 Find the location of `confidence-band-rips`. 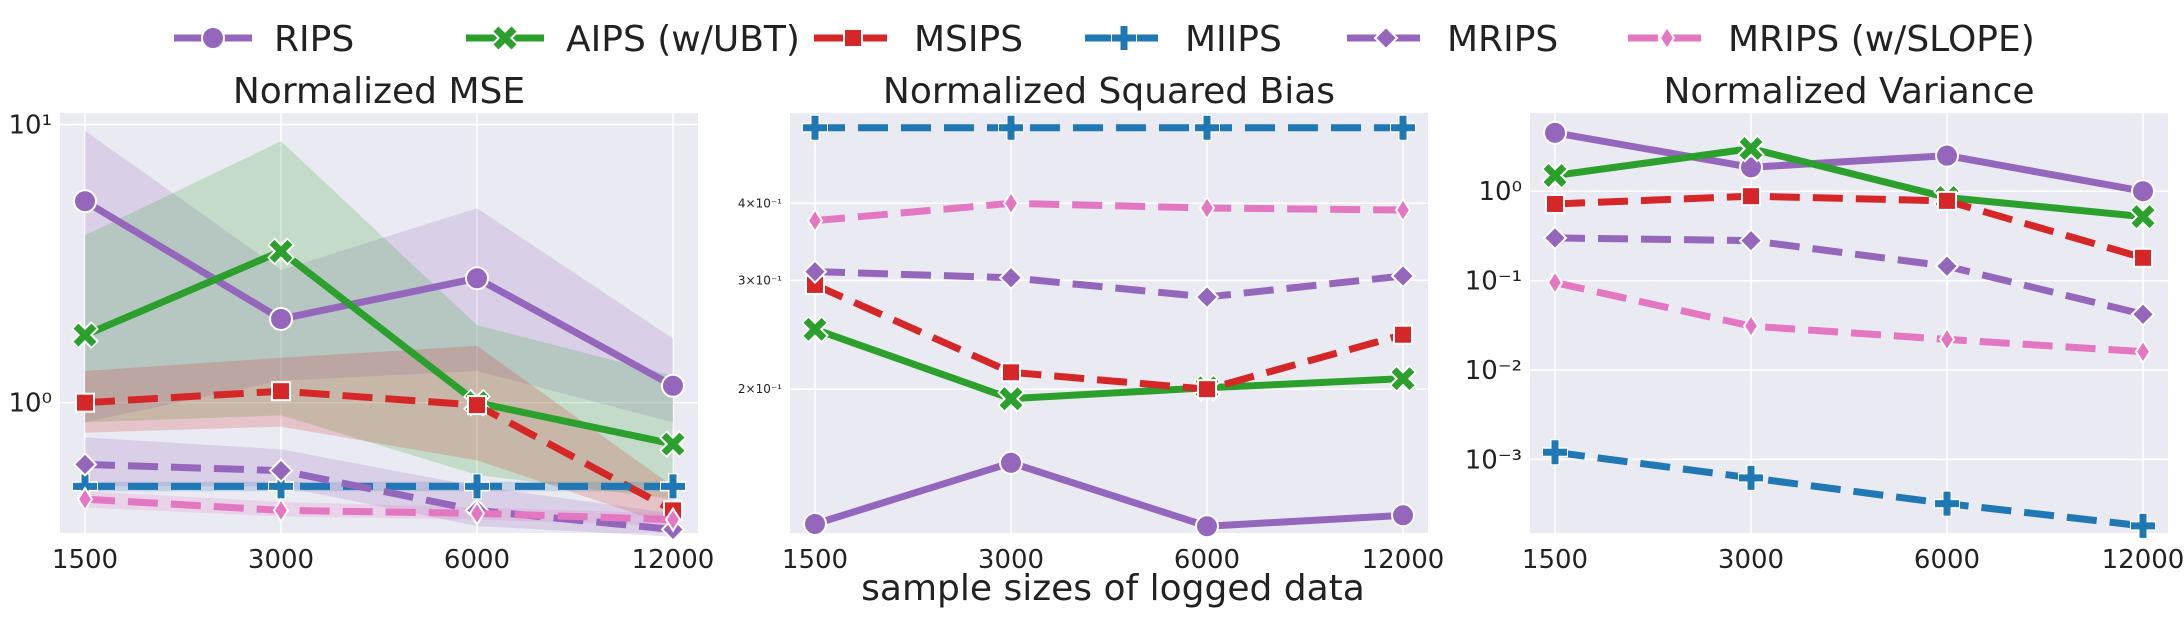

confidence-band-rips is located at coordinates (379, 276).